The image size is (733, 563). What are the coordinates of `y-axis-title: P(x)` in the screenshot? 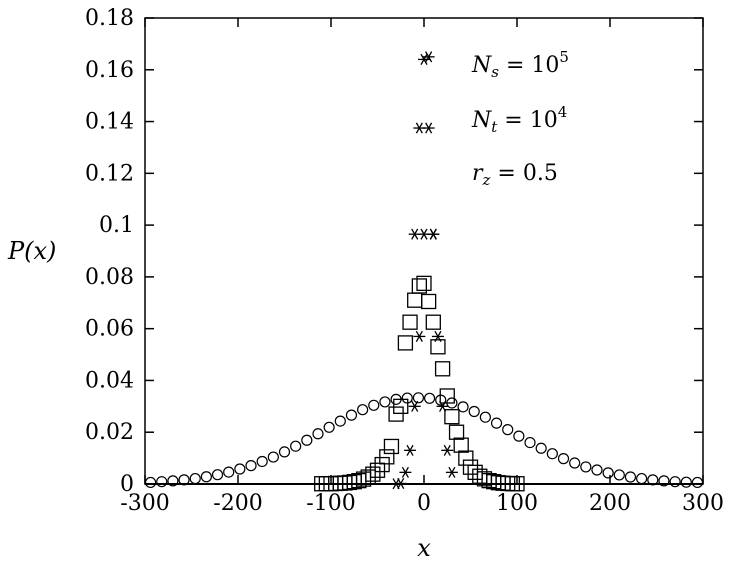 It's located at (31, 251).